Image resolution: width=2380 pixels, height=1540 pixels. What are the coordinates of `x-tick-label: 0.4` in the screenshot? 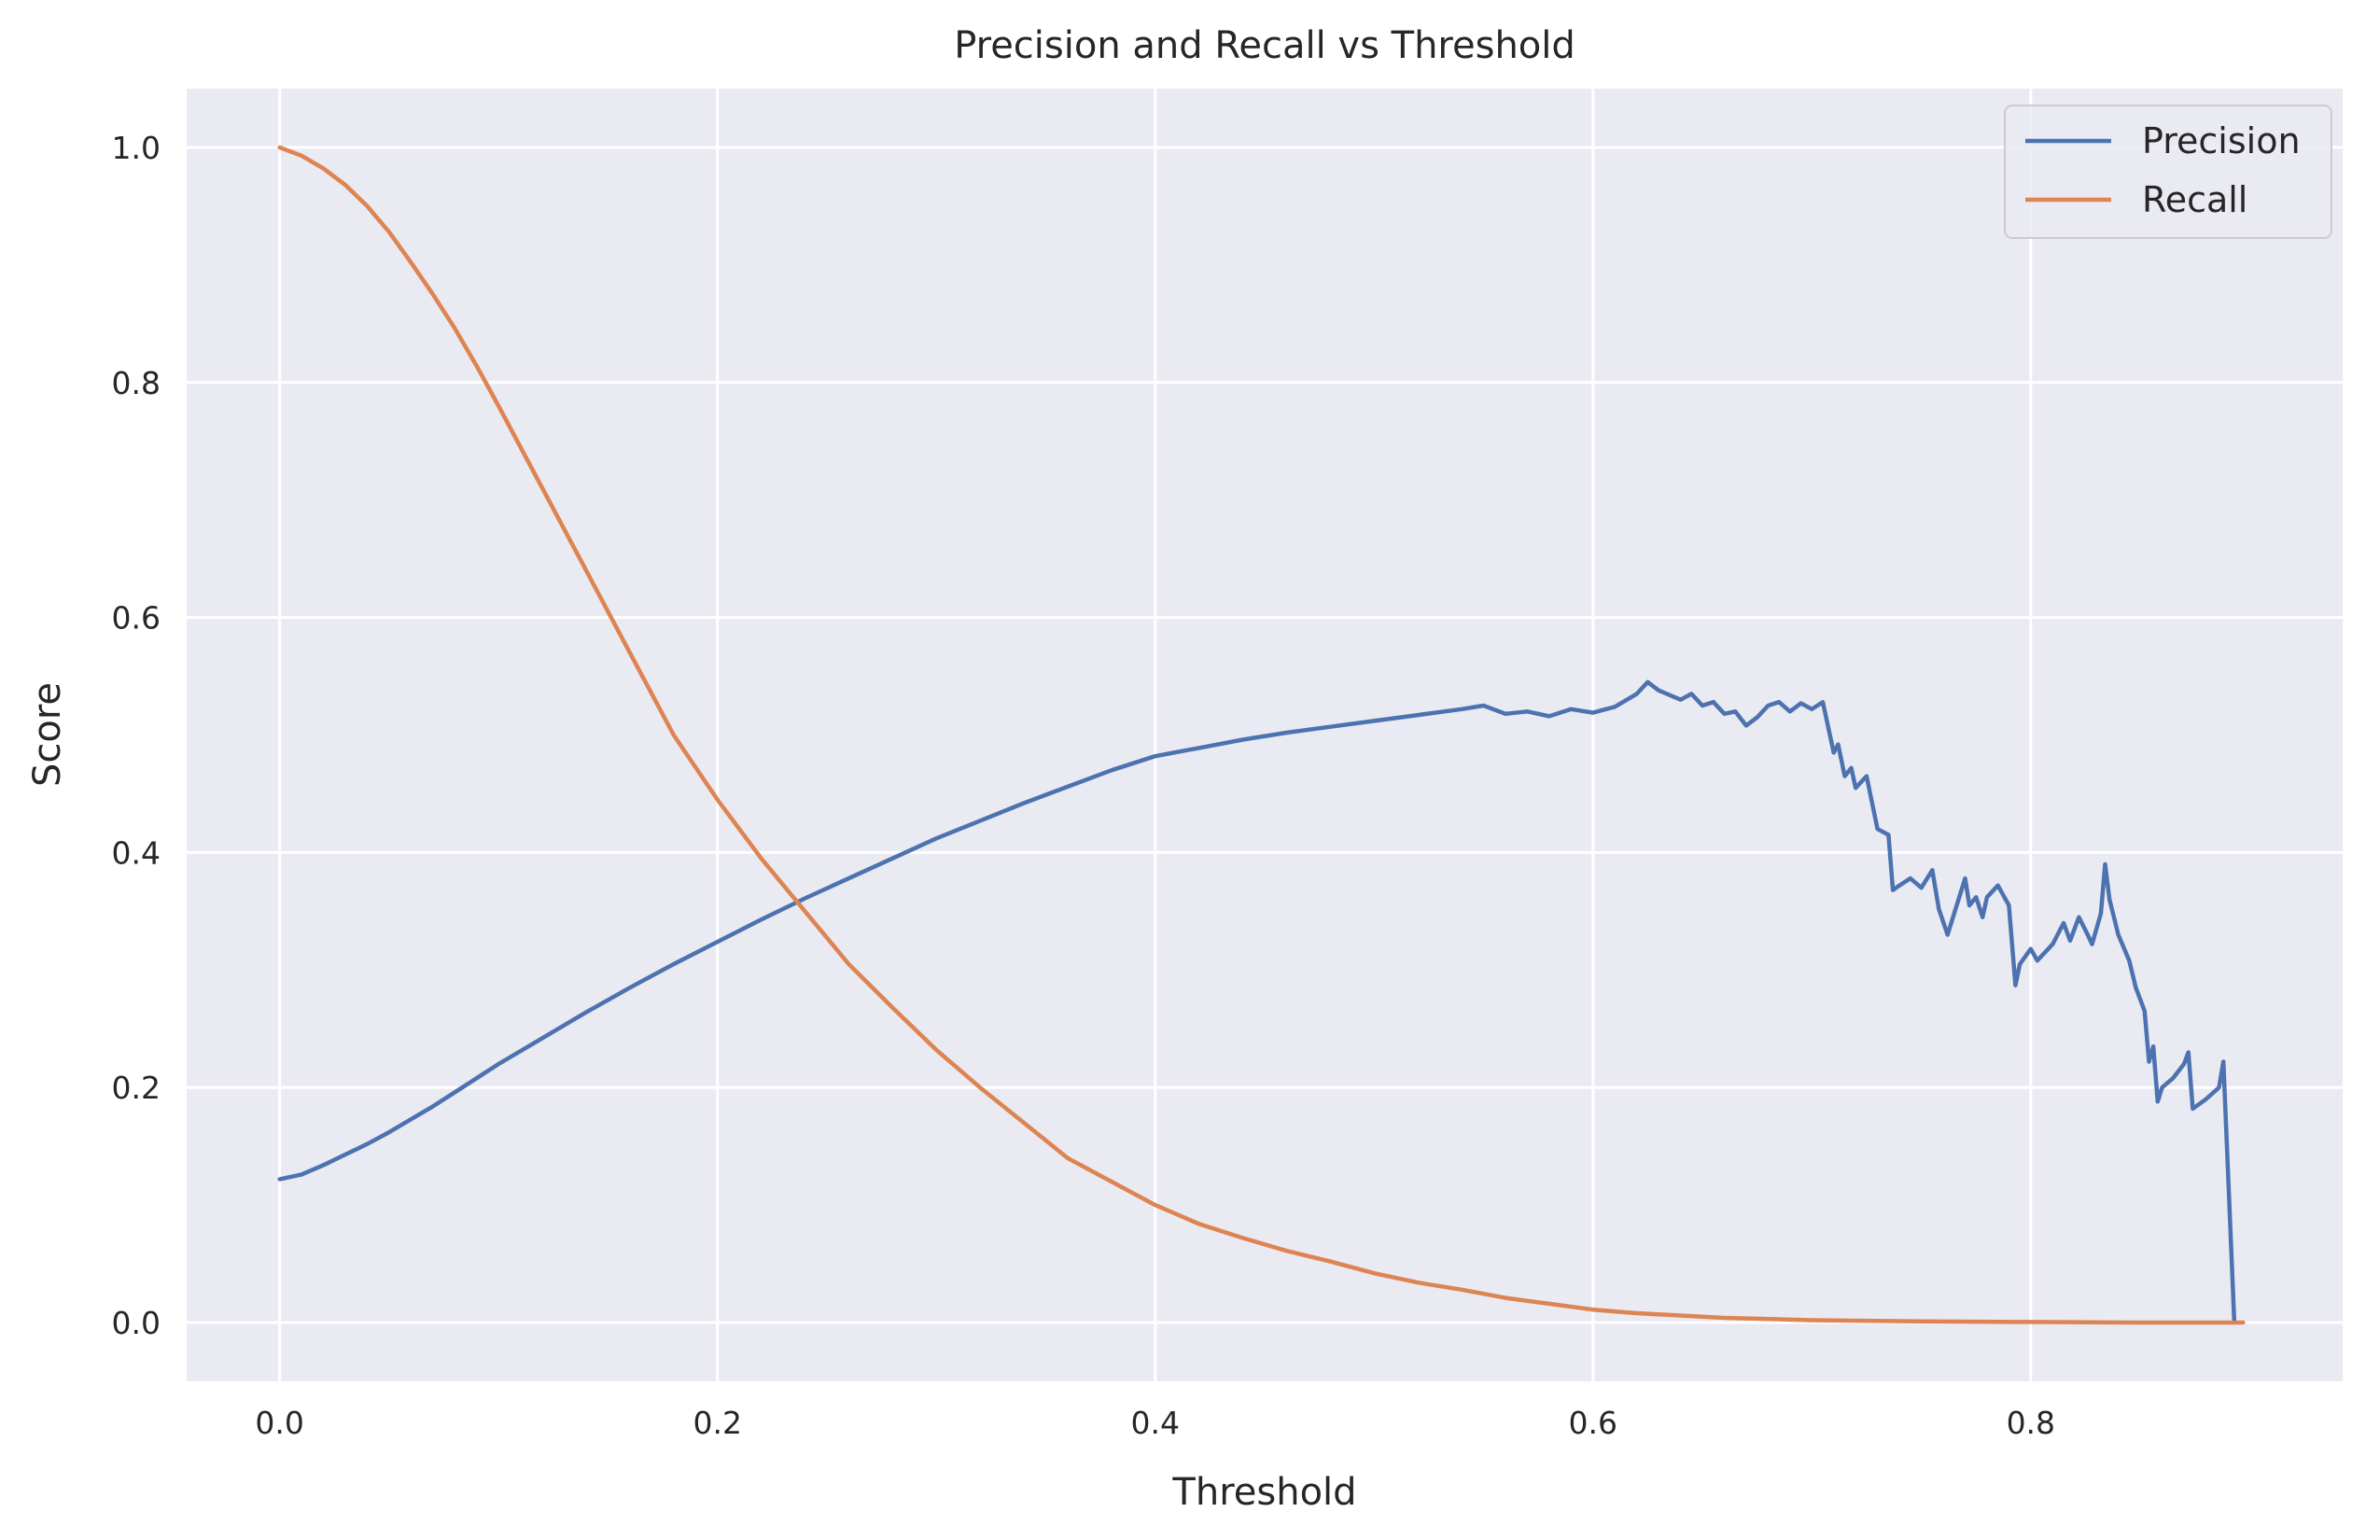 It's located at (1154, 1423).